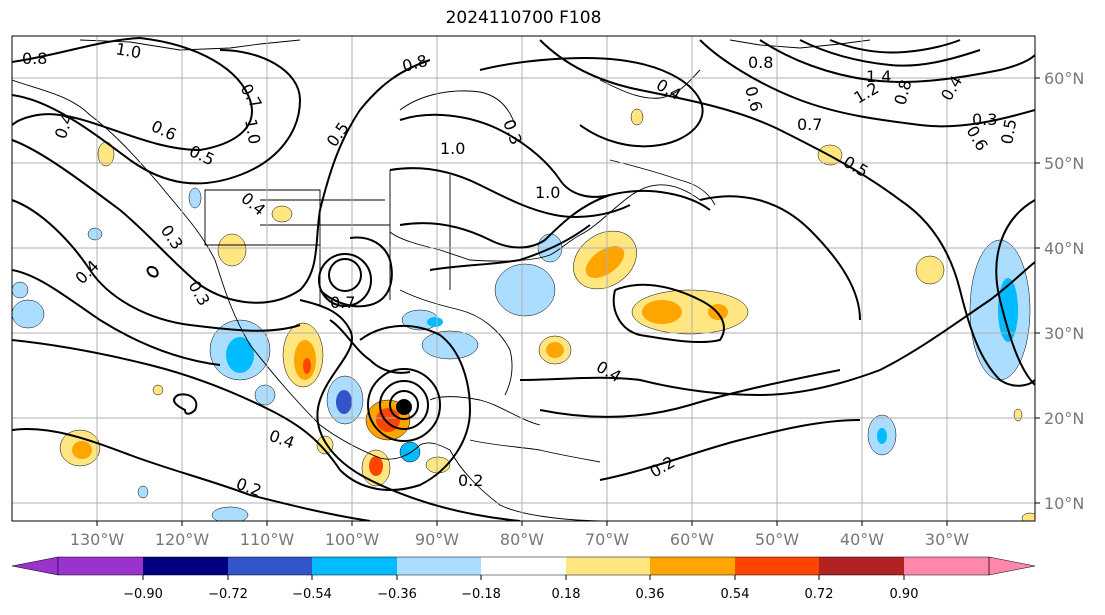  I want to click on lat-label: 20°N, so click(1064, 418).